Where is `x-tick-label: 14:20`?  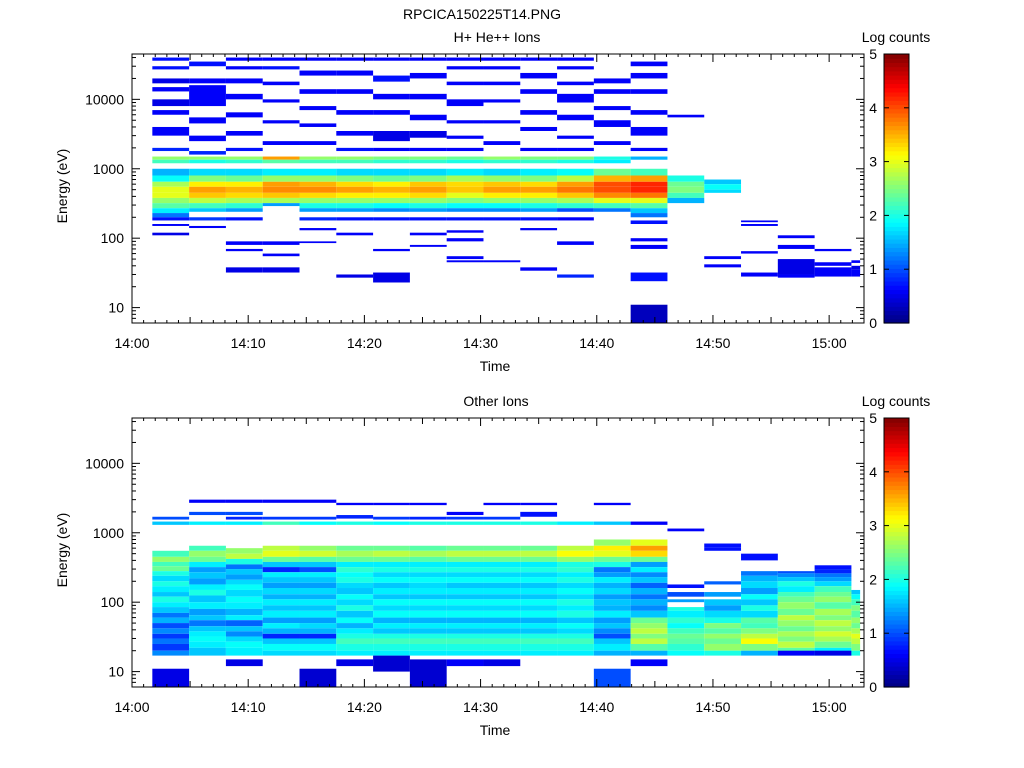 x-tick-label: 14:20 is located at coordinates (364, 707).